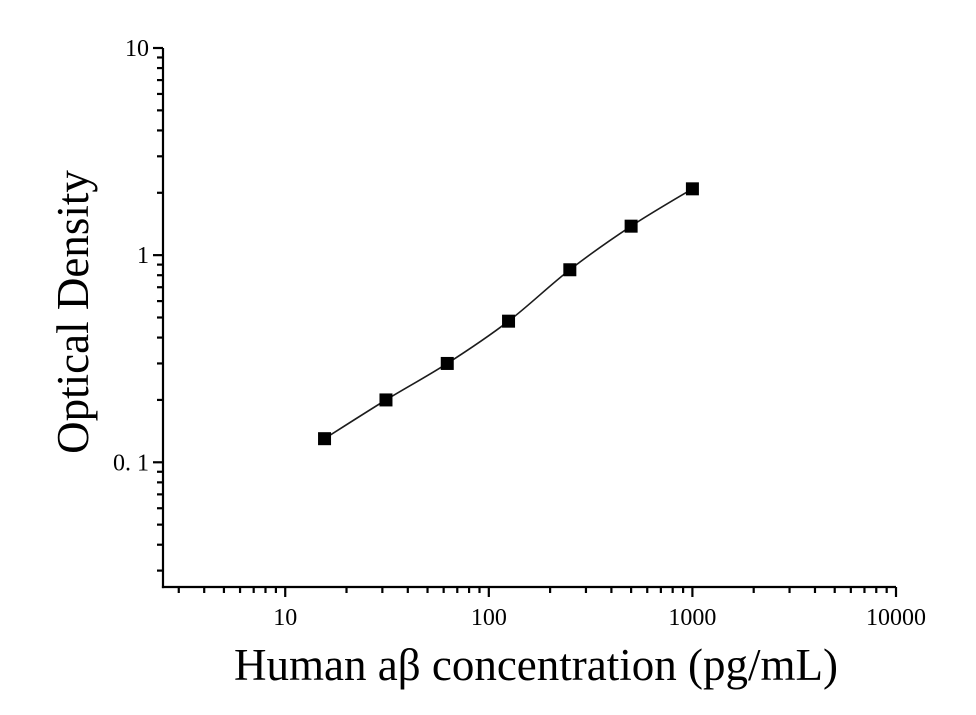  What do you see at coordinates (692, 618) in the screenshot?
I see `x-tick-label: 1000` at bounding box center [692, 618].